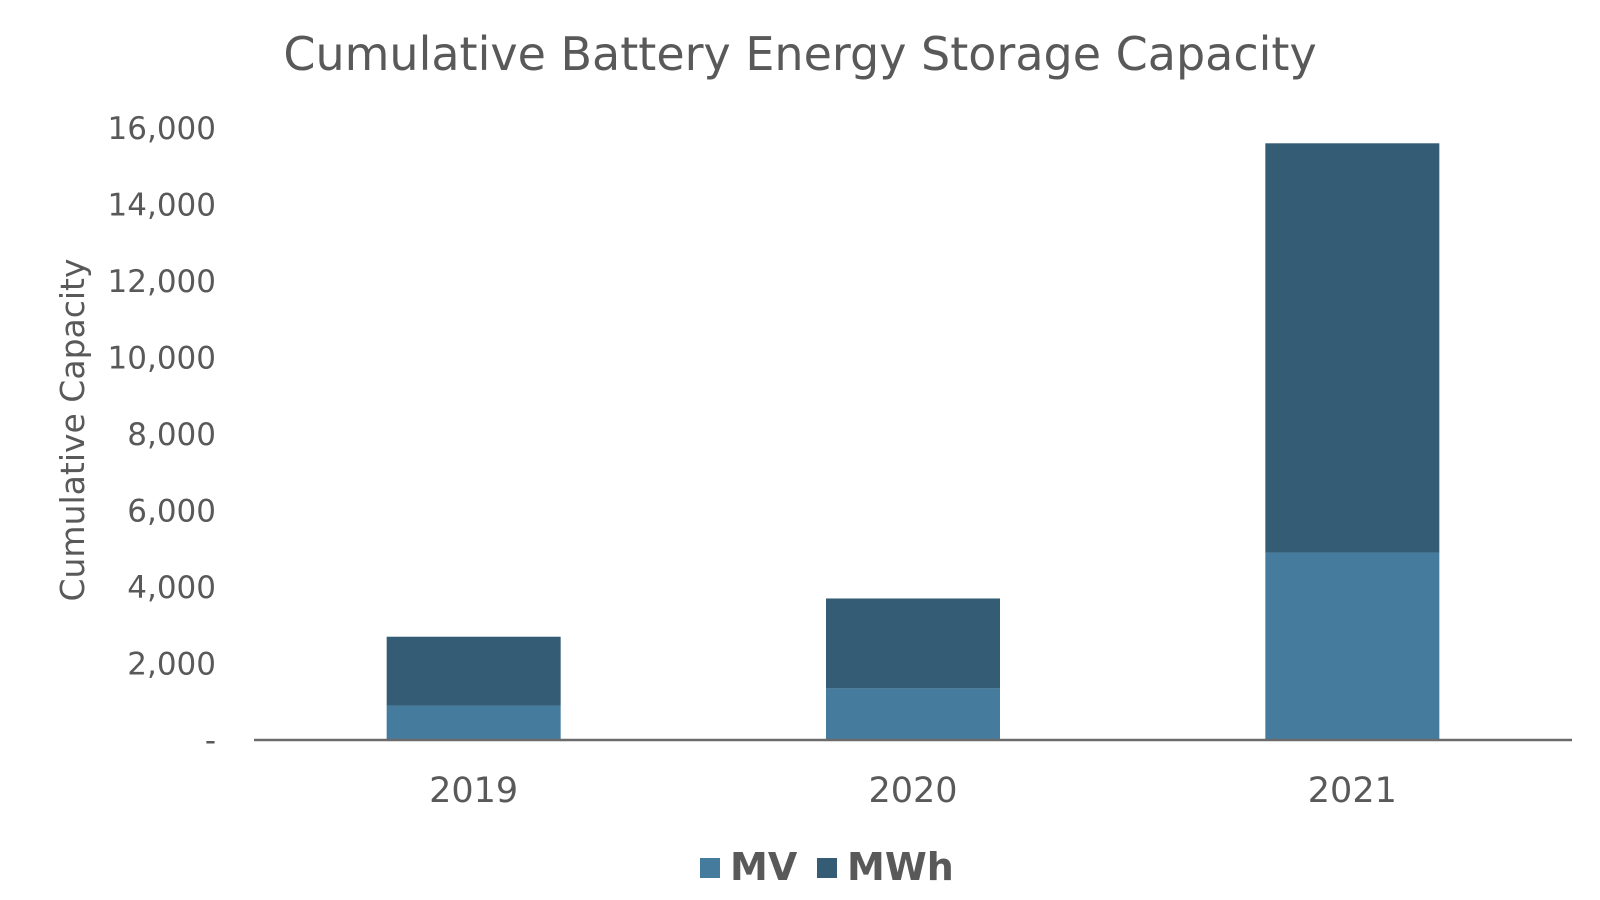 The height and width of the screenshot is (900, 1600). I want to click on x-axis-labels: 2019 2020 2021, so click(913, 791).